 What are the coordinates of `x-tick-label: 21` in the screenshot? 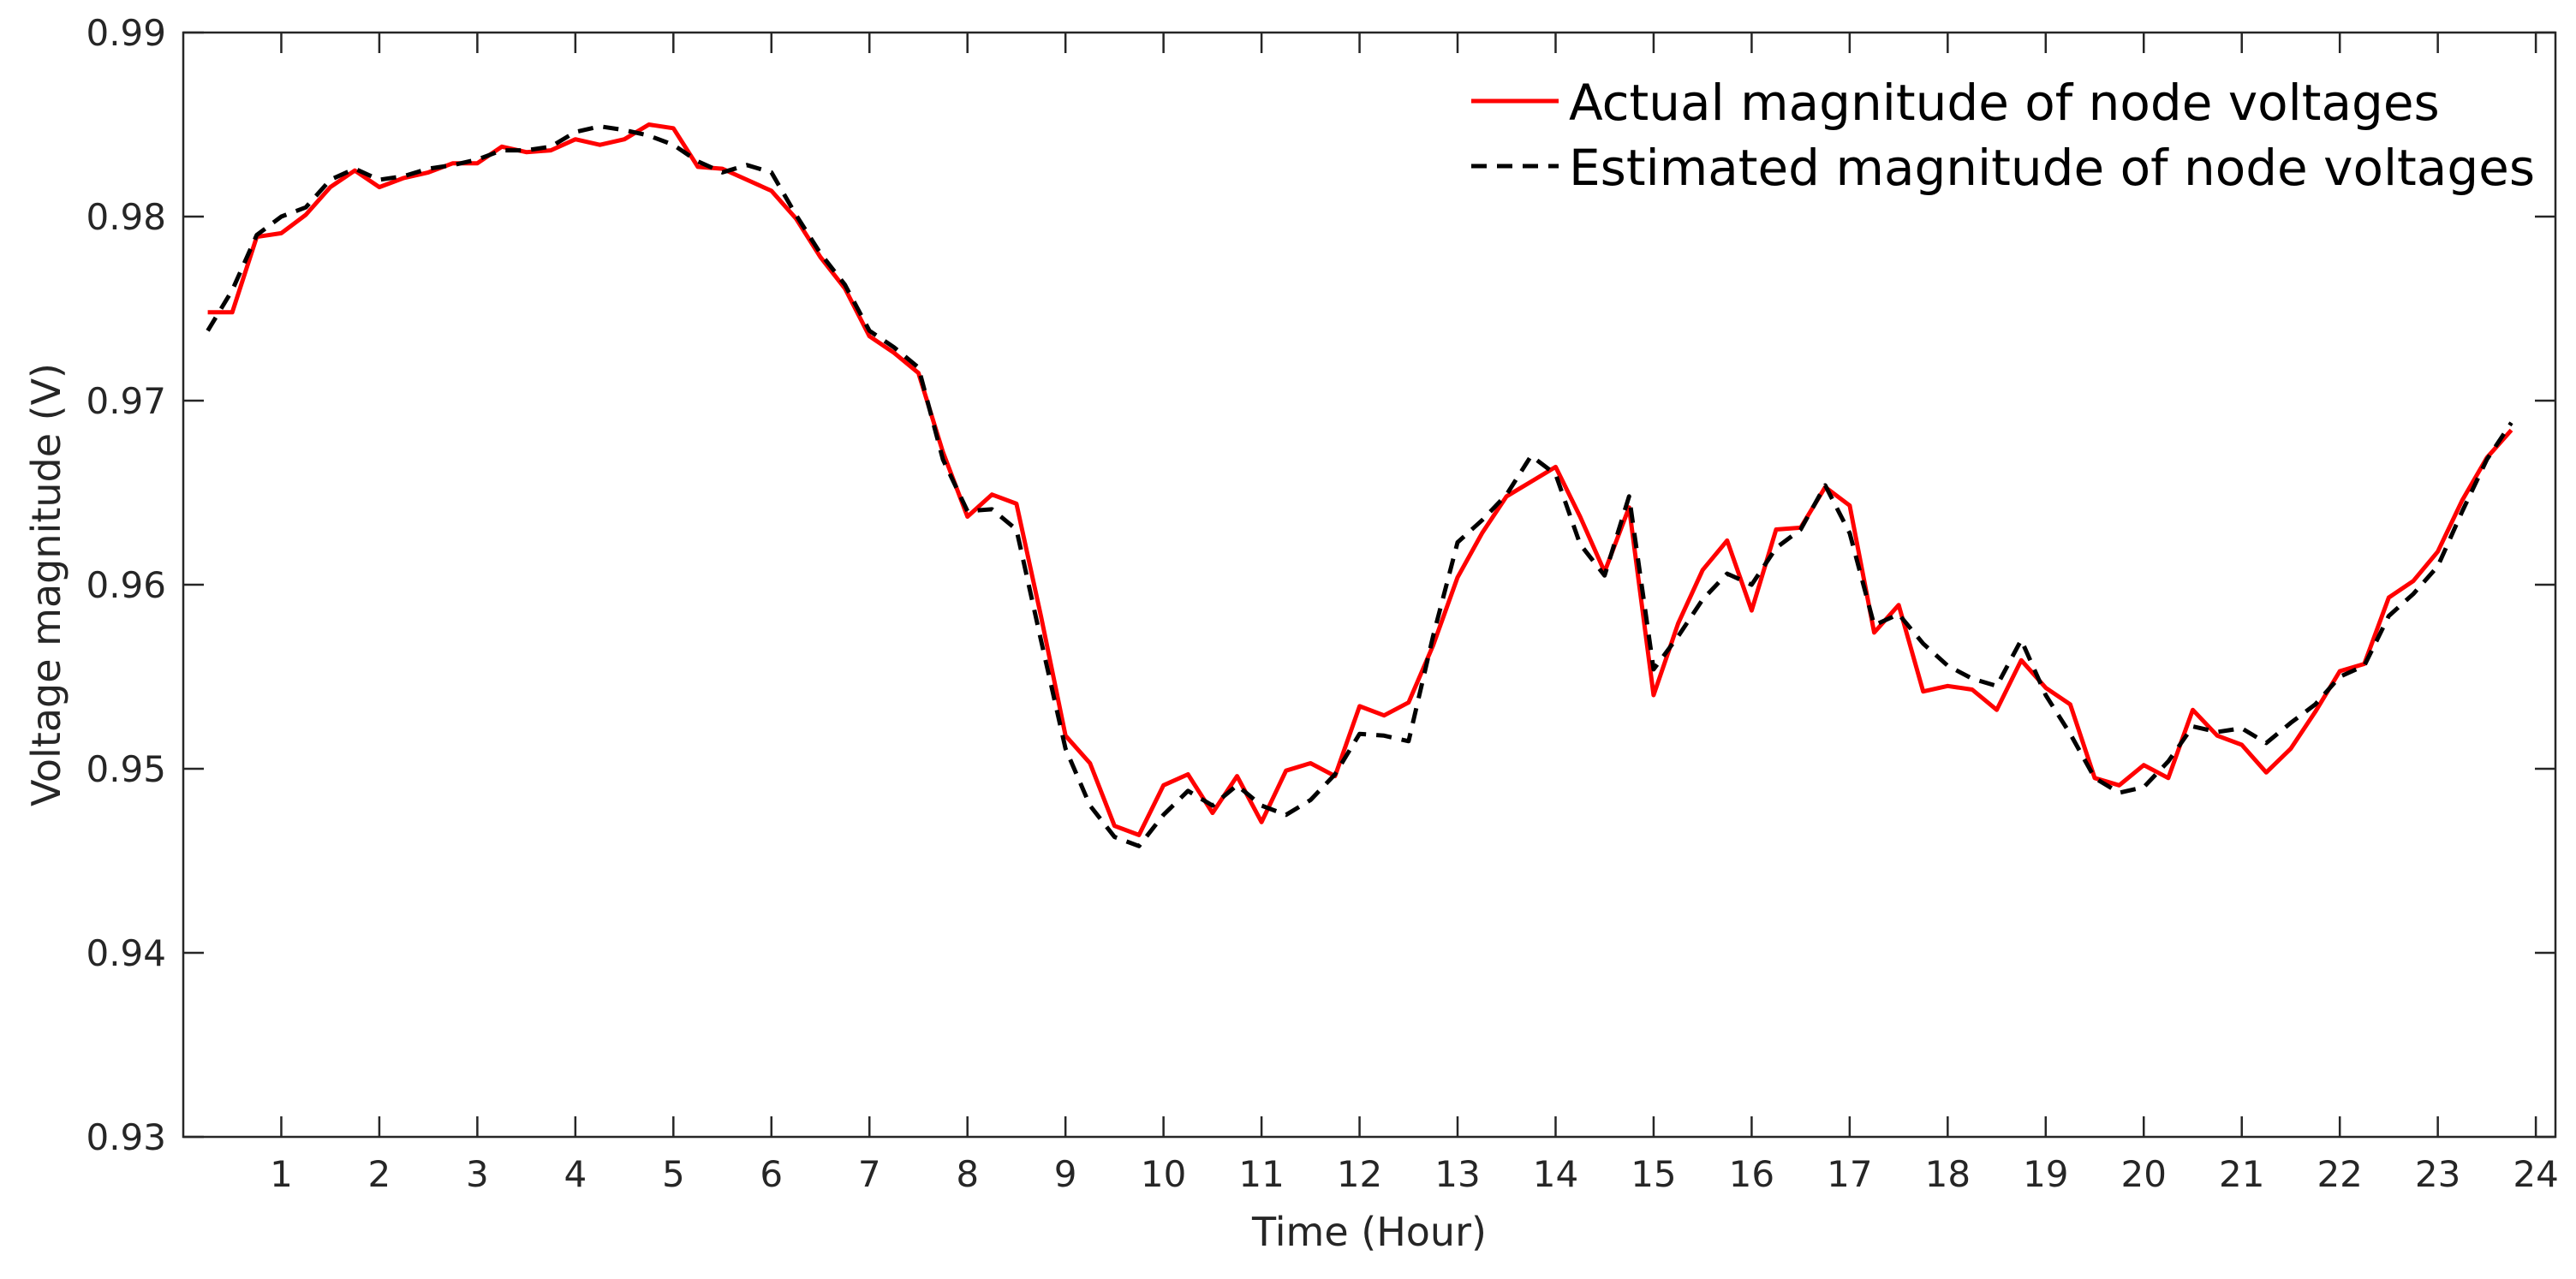 It's located at (2241, 1174).